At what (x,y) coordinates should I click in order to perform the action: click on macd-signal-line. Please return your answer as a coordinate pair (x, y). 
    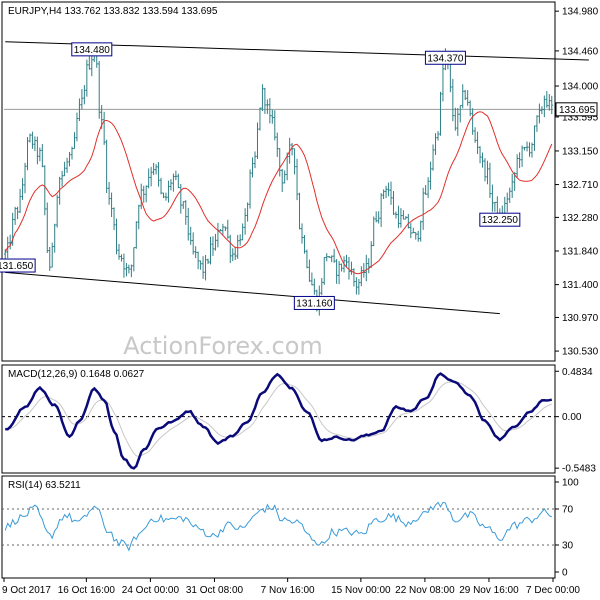
    Looking at the image, I should click on (279, 419).